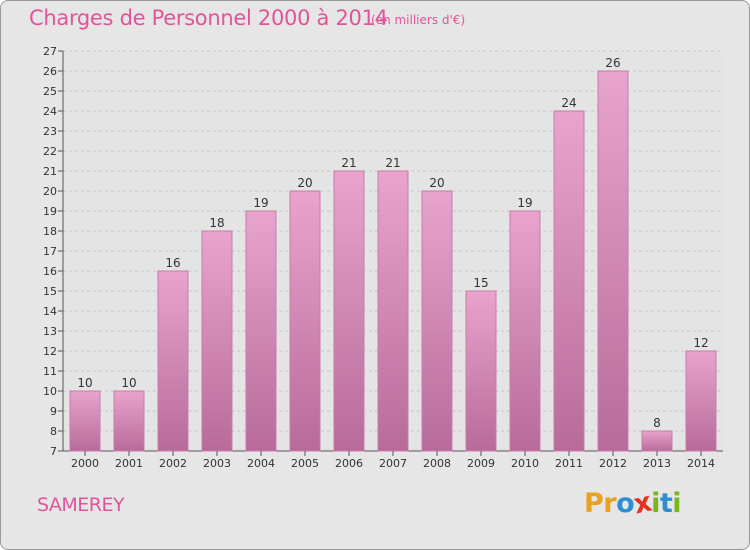 The width and height of the screenshot is (750, 550). I want to click on x-tick-label: 2014, so click(701, 463).